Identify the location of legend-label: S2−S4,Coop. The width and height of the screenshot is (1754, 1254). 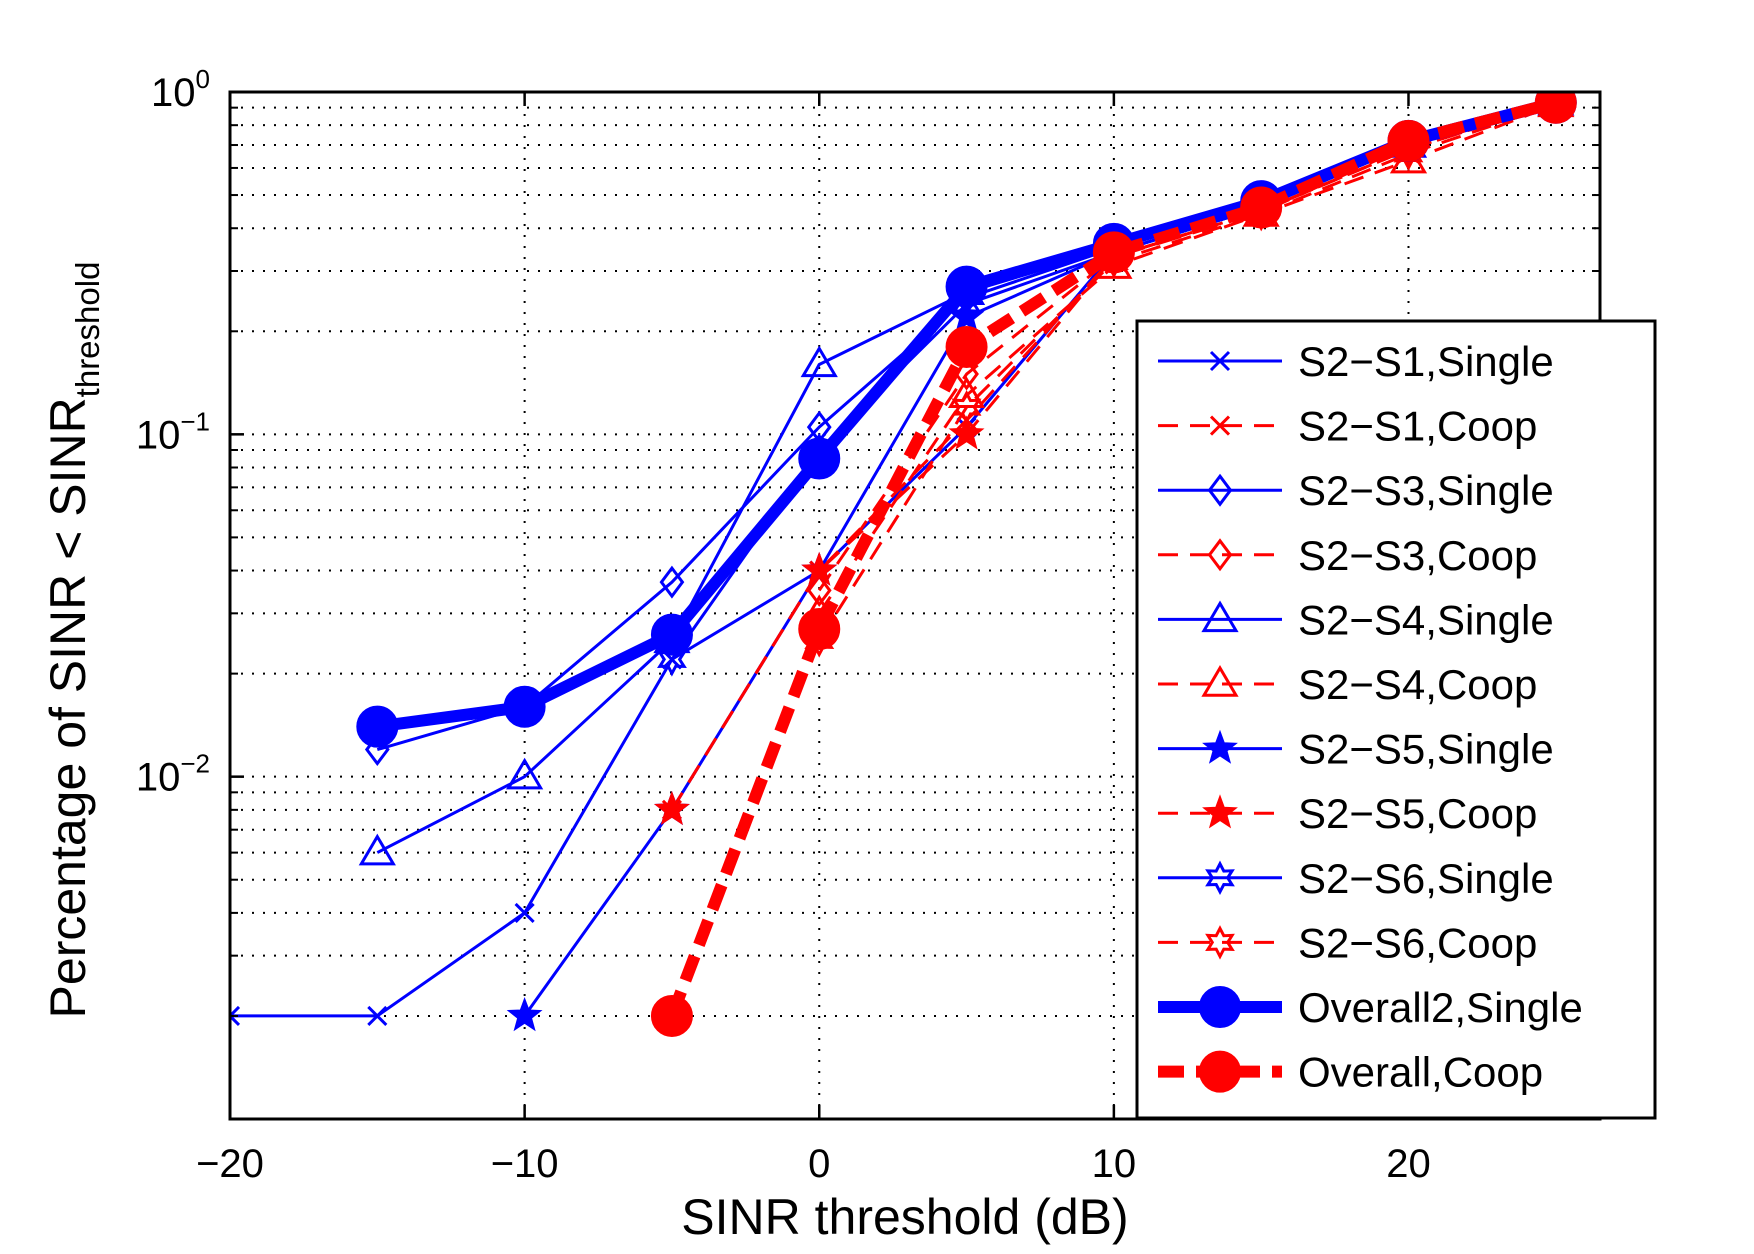
(1417, 684).